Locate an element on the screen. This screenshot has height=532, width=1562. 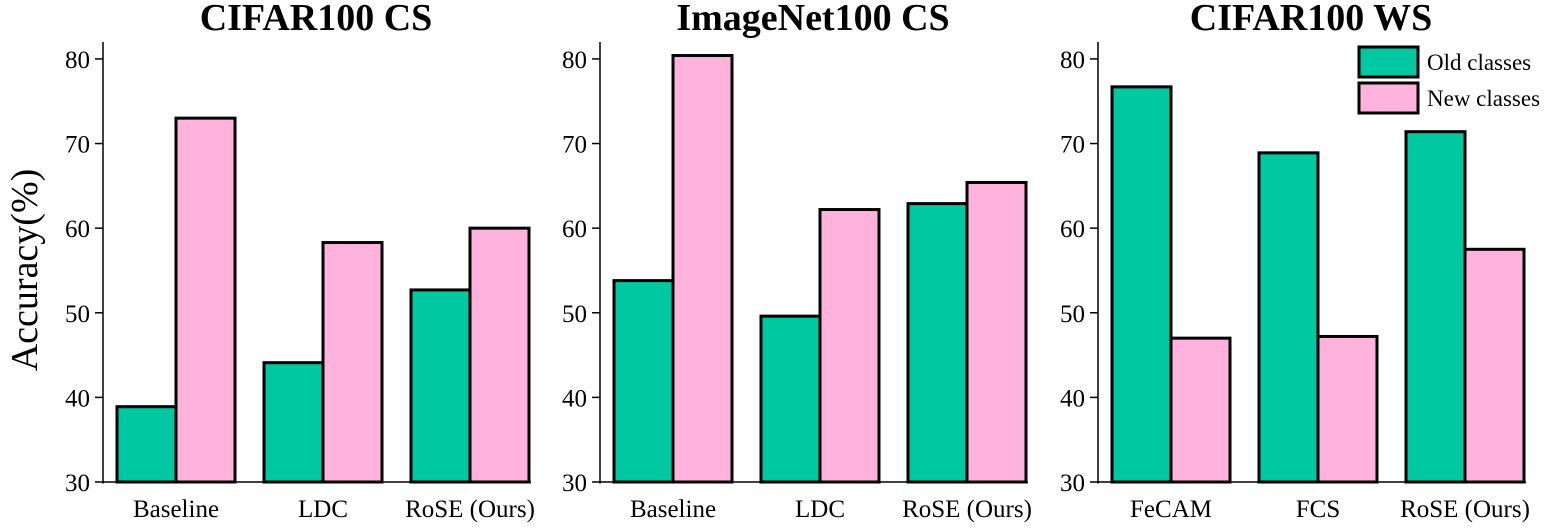
legend: Old classes New classes is located at coordinates (1448, 80).